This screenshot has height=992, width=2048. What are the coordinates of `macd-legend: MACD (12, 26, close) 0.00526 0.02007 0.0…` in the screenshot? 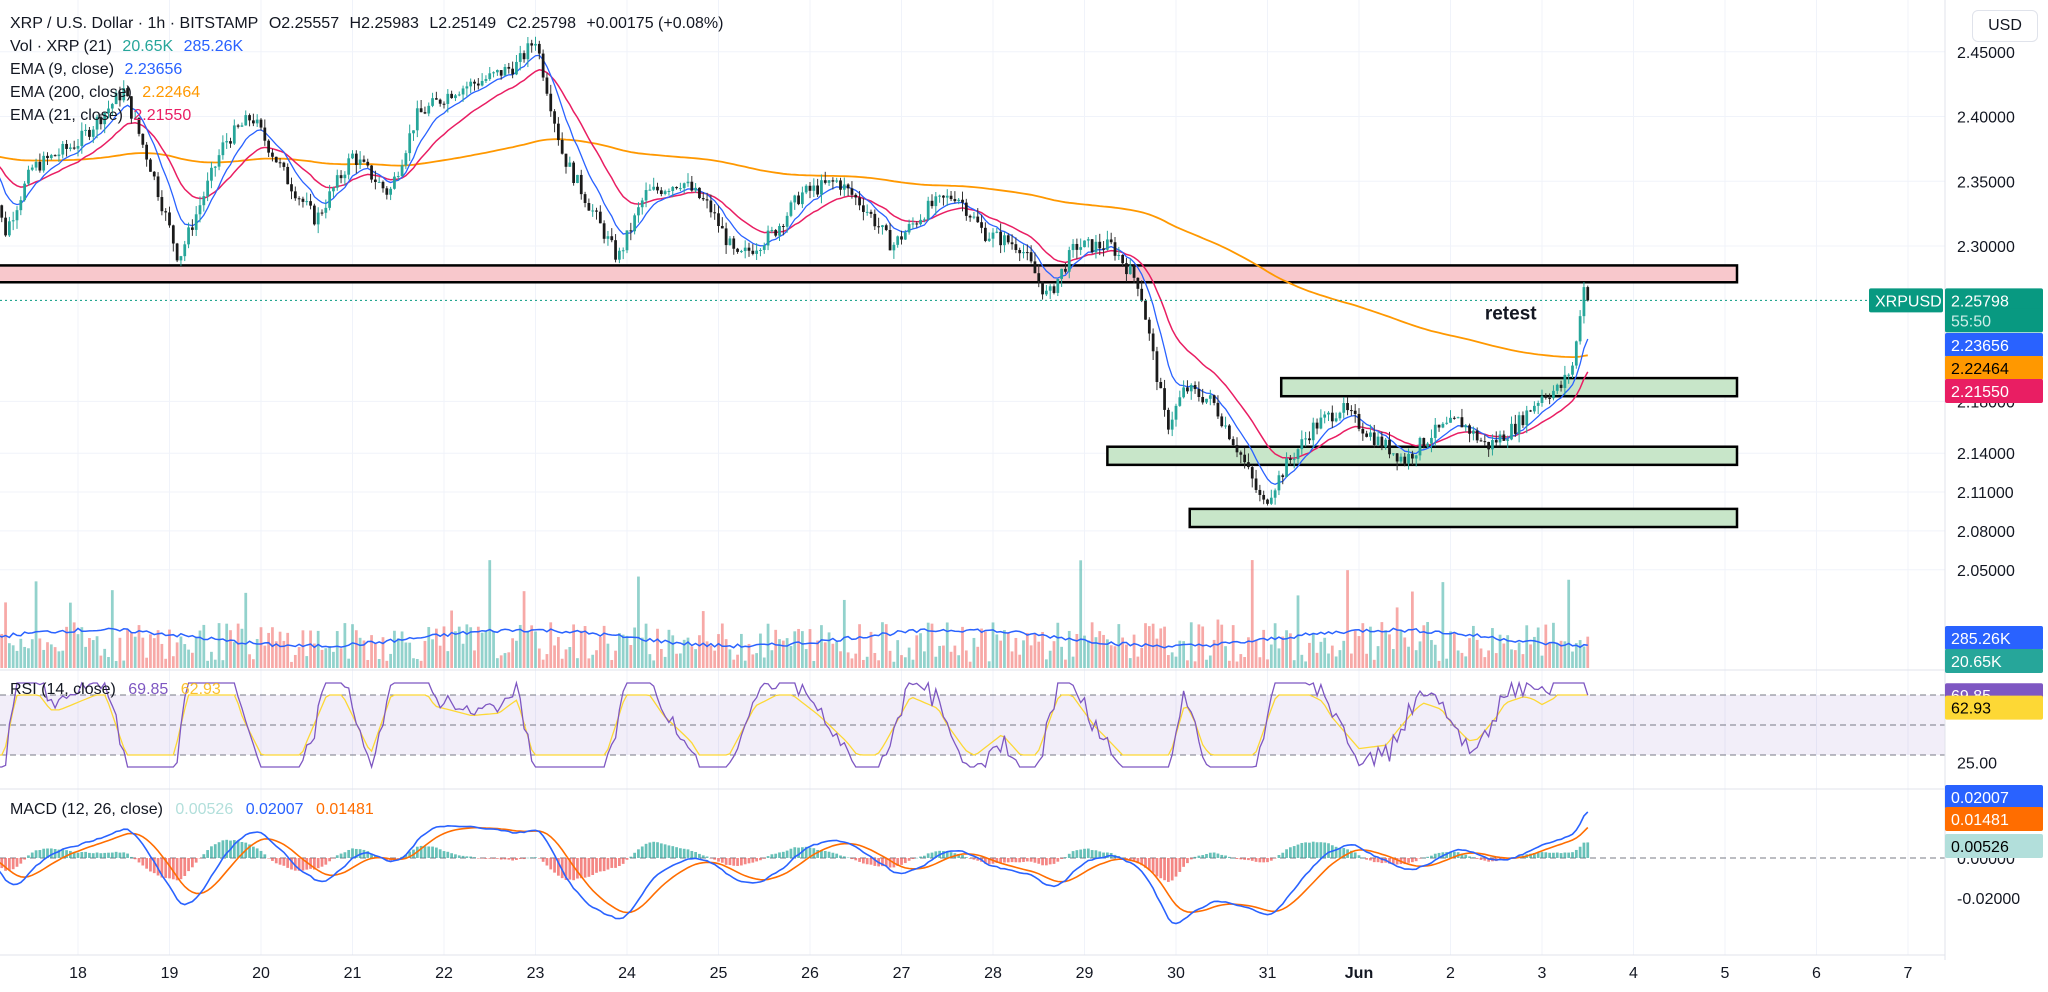 It's located at (196, 810).